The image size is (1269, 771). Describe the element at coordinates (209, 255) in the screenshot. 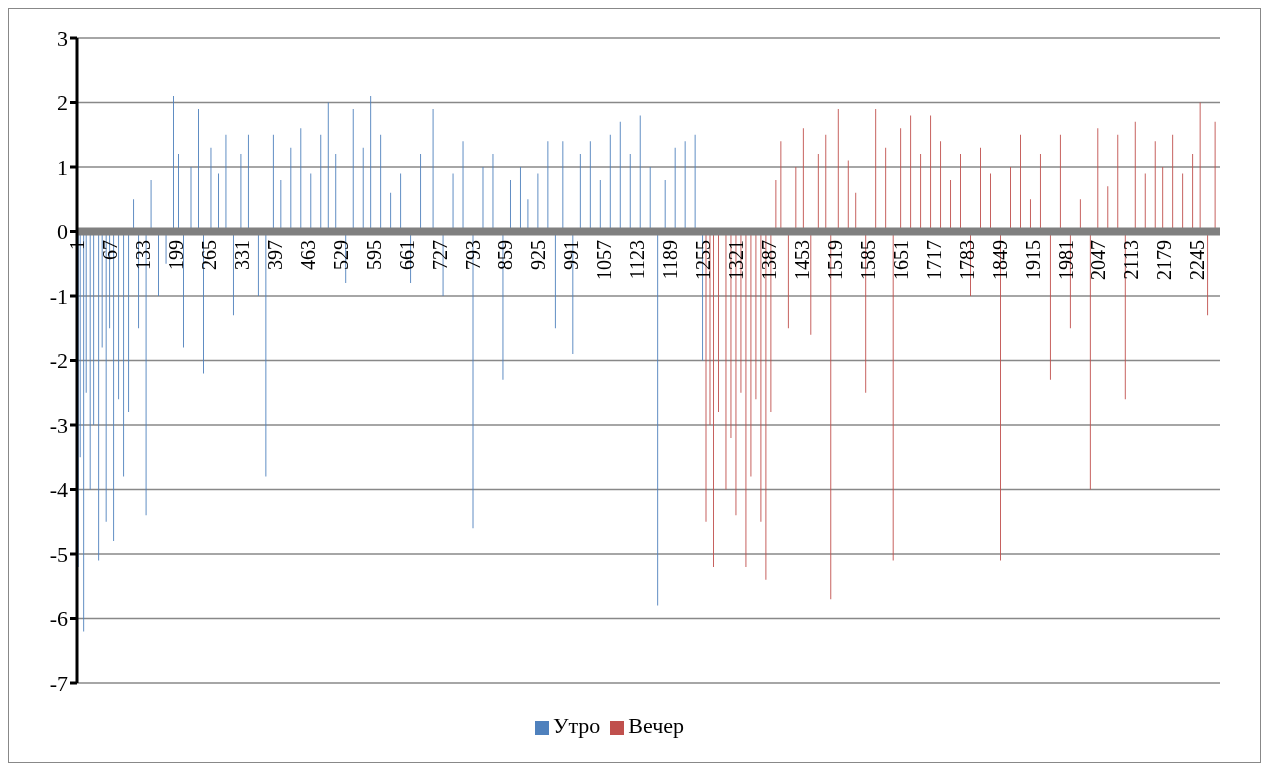

I see `x-tick-label: 265` at that location.